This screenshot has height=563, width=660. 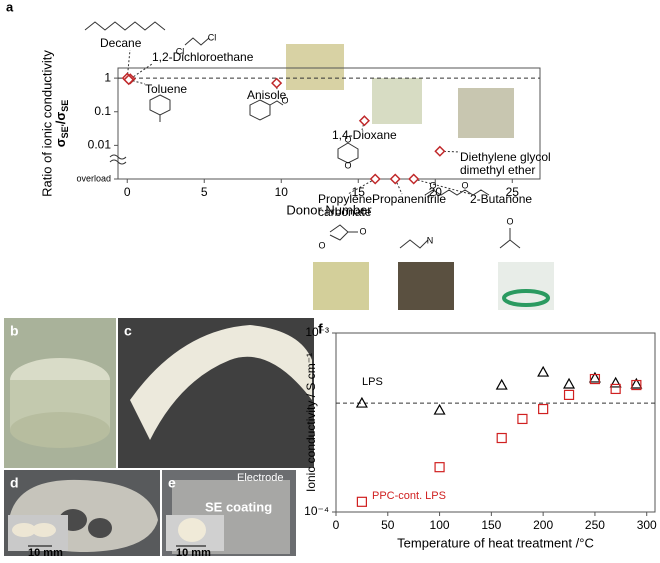 What do you see at coordinates (497, 170) in the screenshot?
I see `point-label: dimethyl ether` at bounding box center [497, 170].